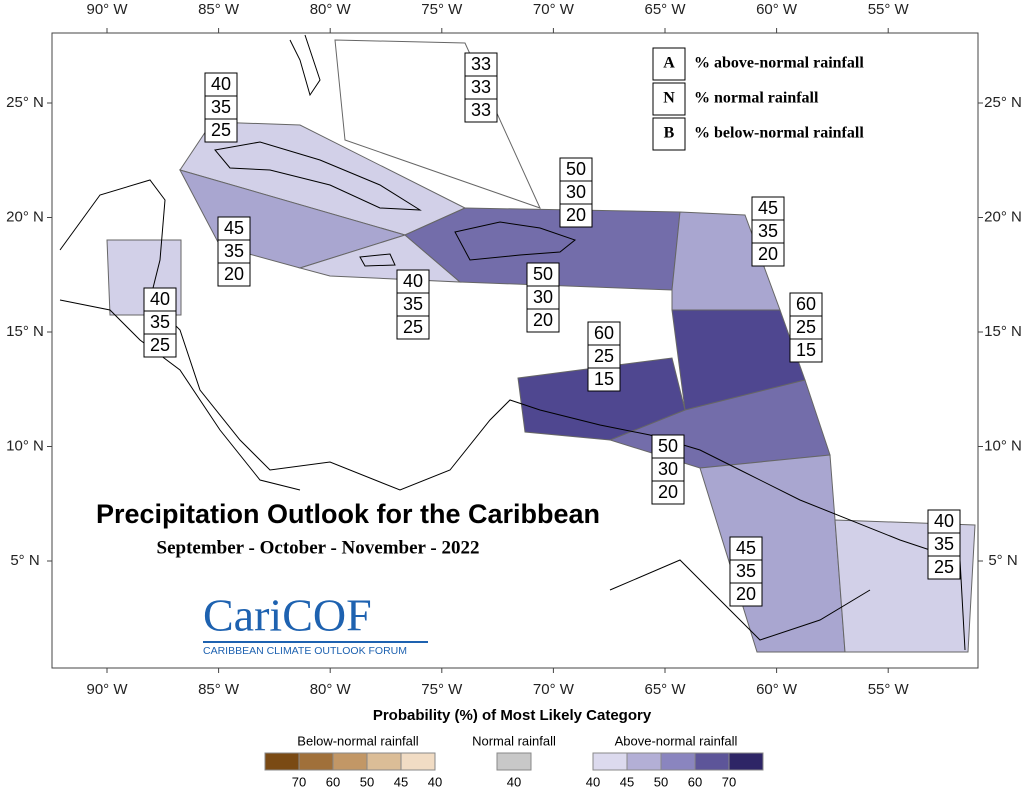 The height and width of the screenshot is (791, 1030). Describe the element at coordinates (676, 740) in the screenshot. I see `legend-group-title: Above-normal rainfall` at that location.